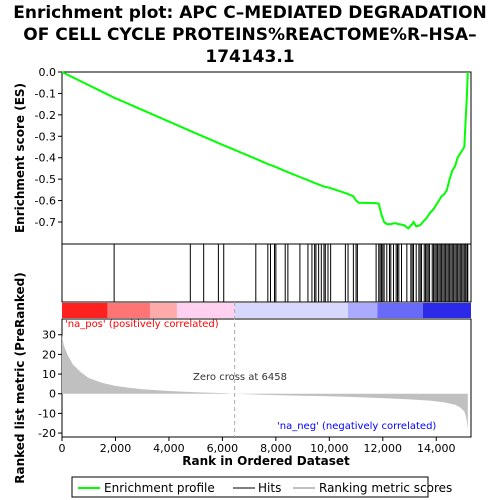  I want to click on rank-color-bar, so click(266, 310).